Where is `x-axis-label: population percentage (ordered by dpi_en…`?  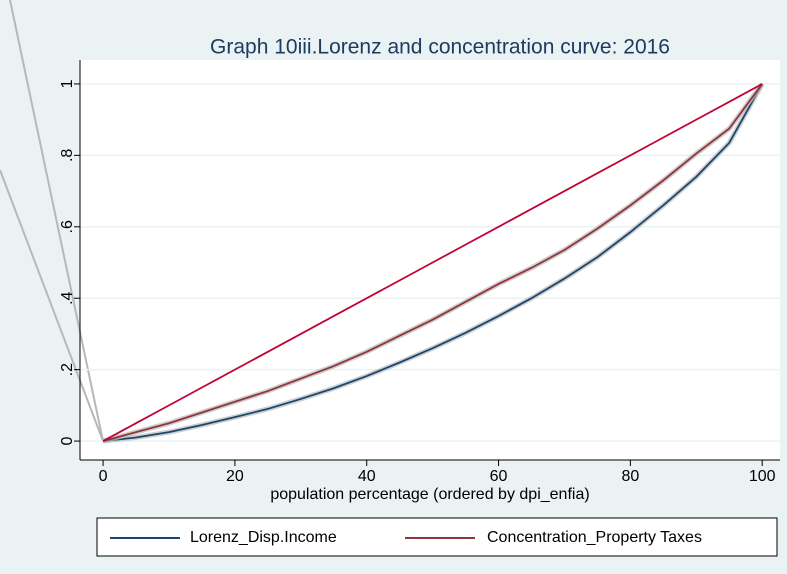 x-axis-label: population percentage (ordered by dpi_en… is located at coordinates (429, 494).